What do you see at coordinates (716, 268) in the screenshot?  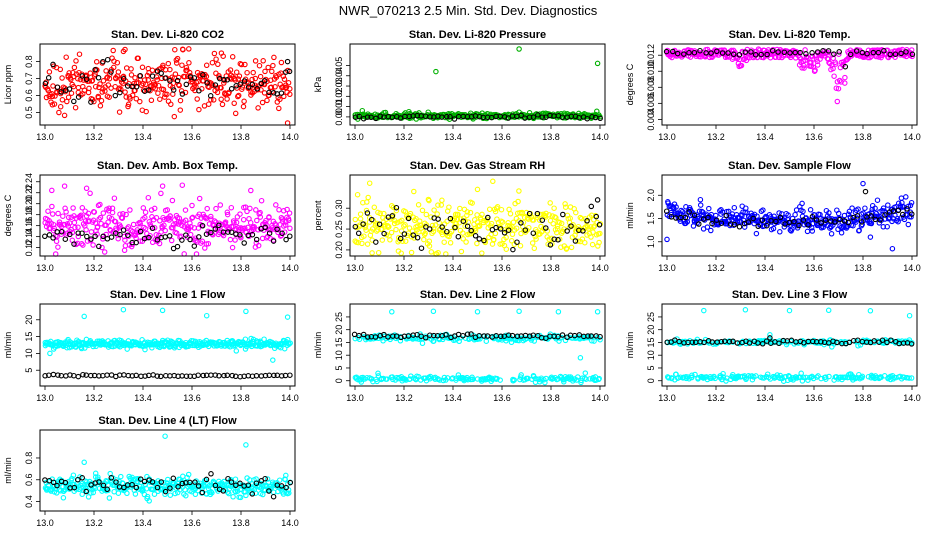 I see `x-tick-label: 13.2` at bounding box center [716, 268].